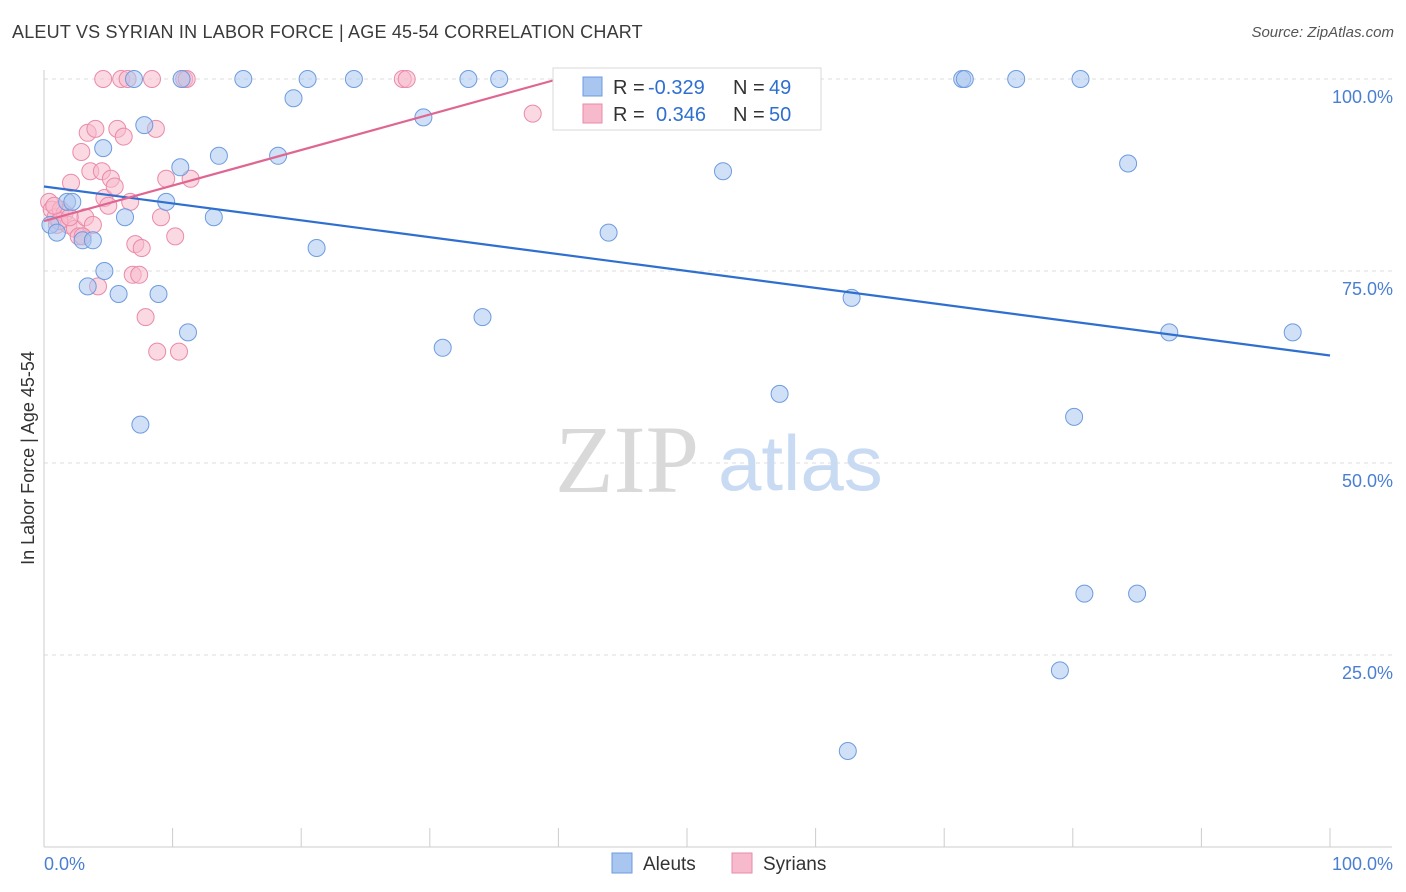 Image resolution: width=1406 pixels, height=892 pixels. What do you see at coordinates (592, 86) in the screenshot?
I see `legend-swatch-aleuts` at bounding box center [592, 86].